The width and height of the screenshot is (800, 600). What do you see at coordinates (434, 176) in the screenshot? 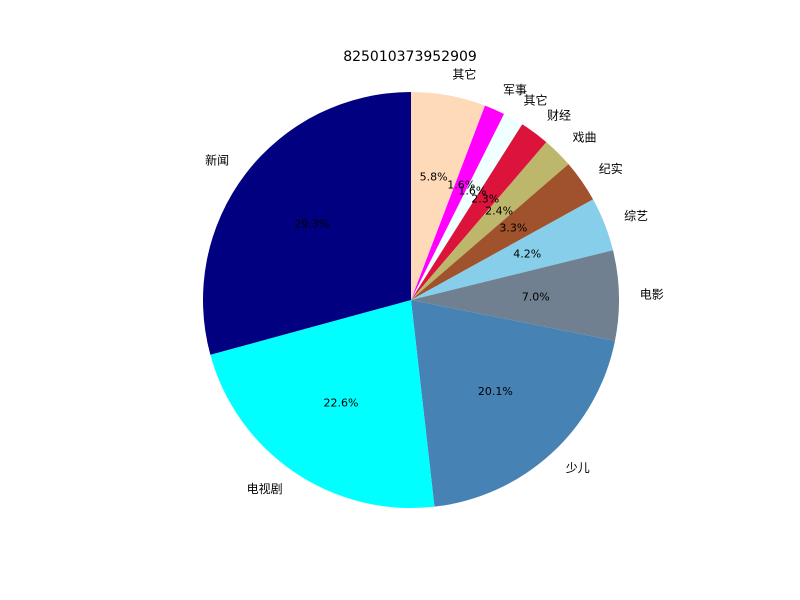
I see `slice-percent-label: 5.8%` at bounding box center [434, 176].